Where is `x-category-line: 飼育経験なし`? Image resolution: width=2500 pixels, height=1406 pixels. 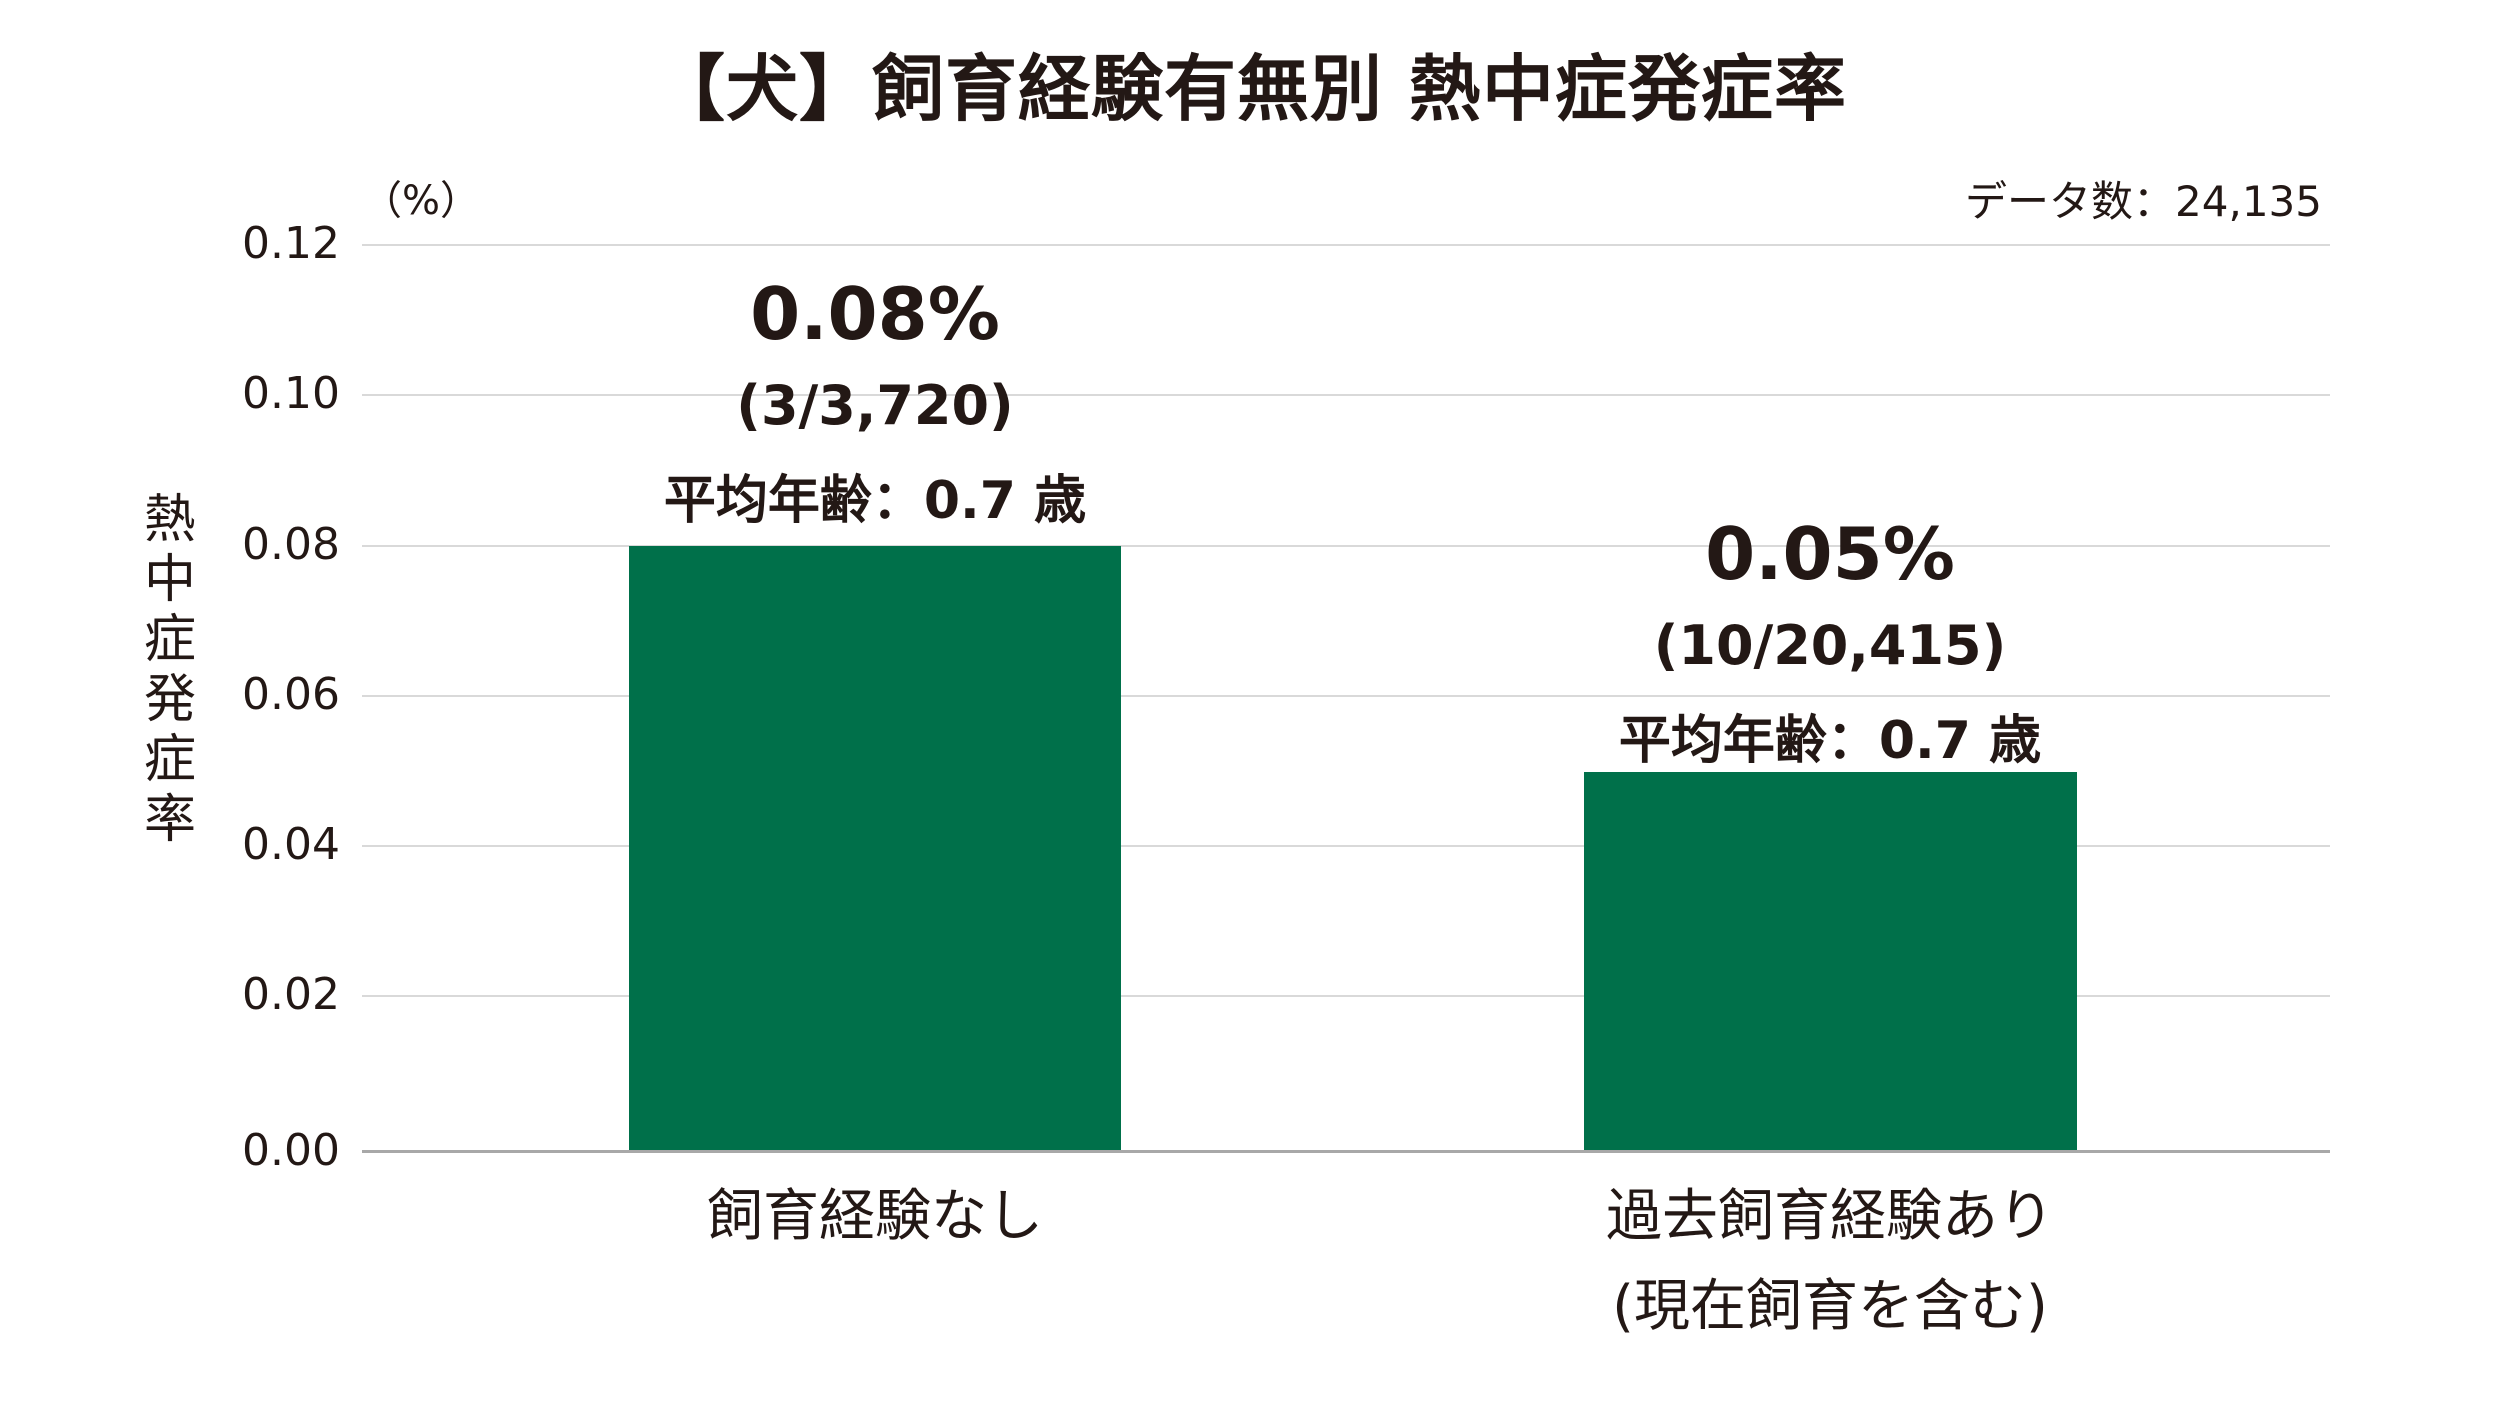 x-category-line: 飼育経験なし is located at coordinates (875, 1216).